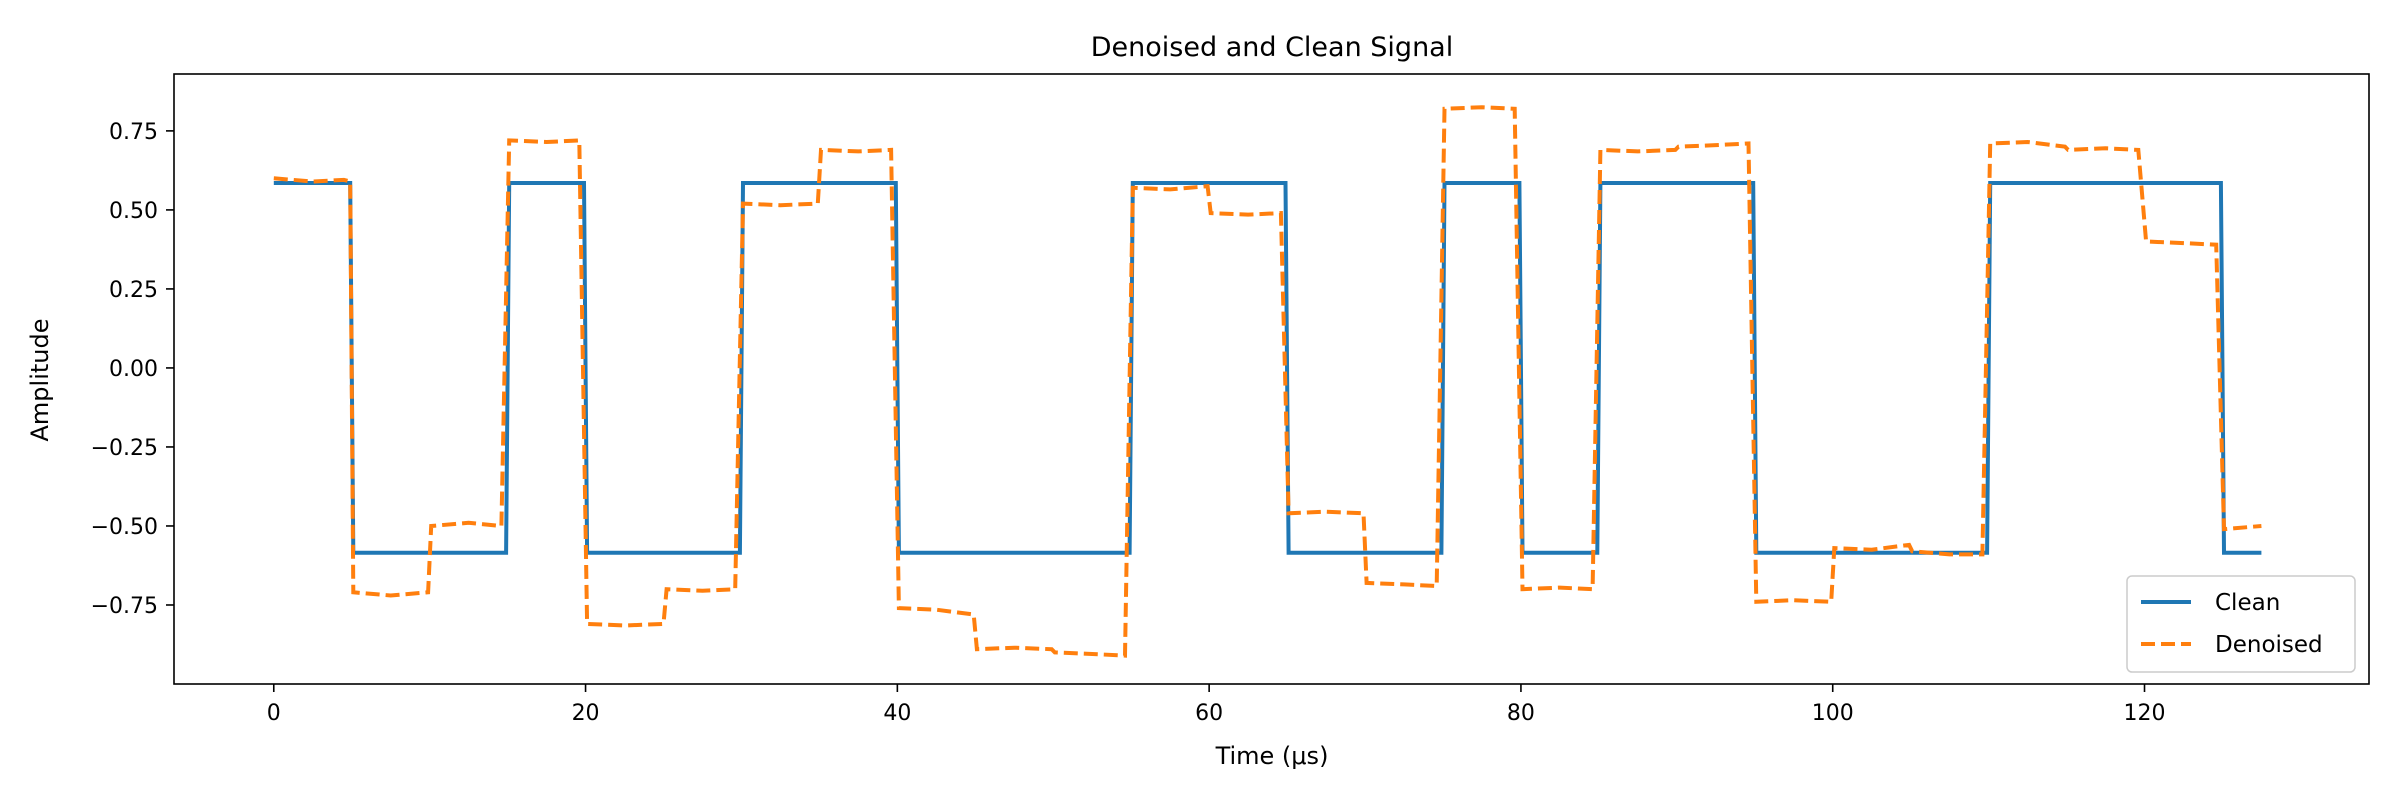  Describe the element at coordinates (2247, 603) in the screenshot. I see `legend-label-clean: Clean` at that location.